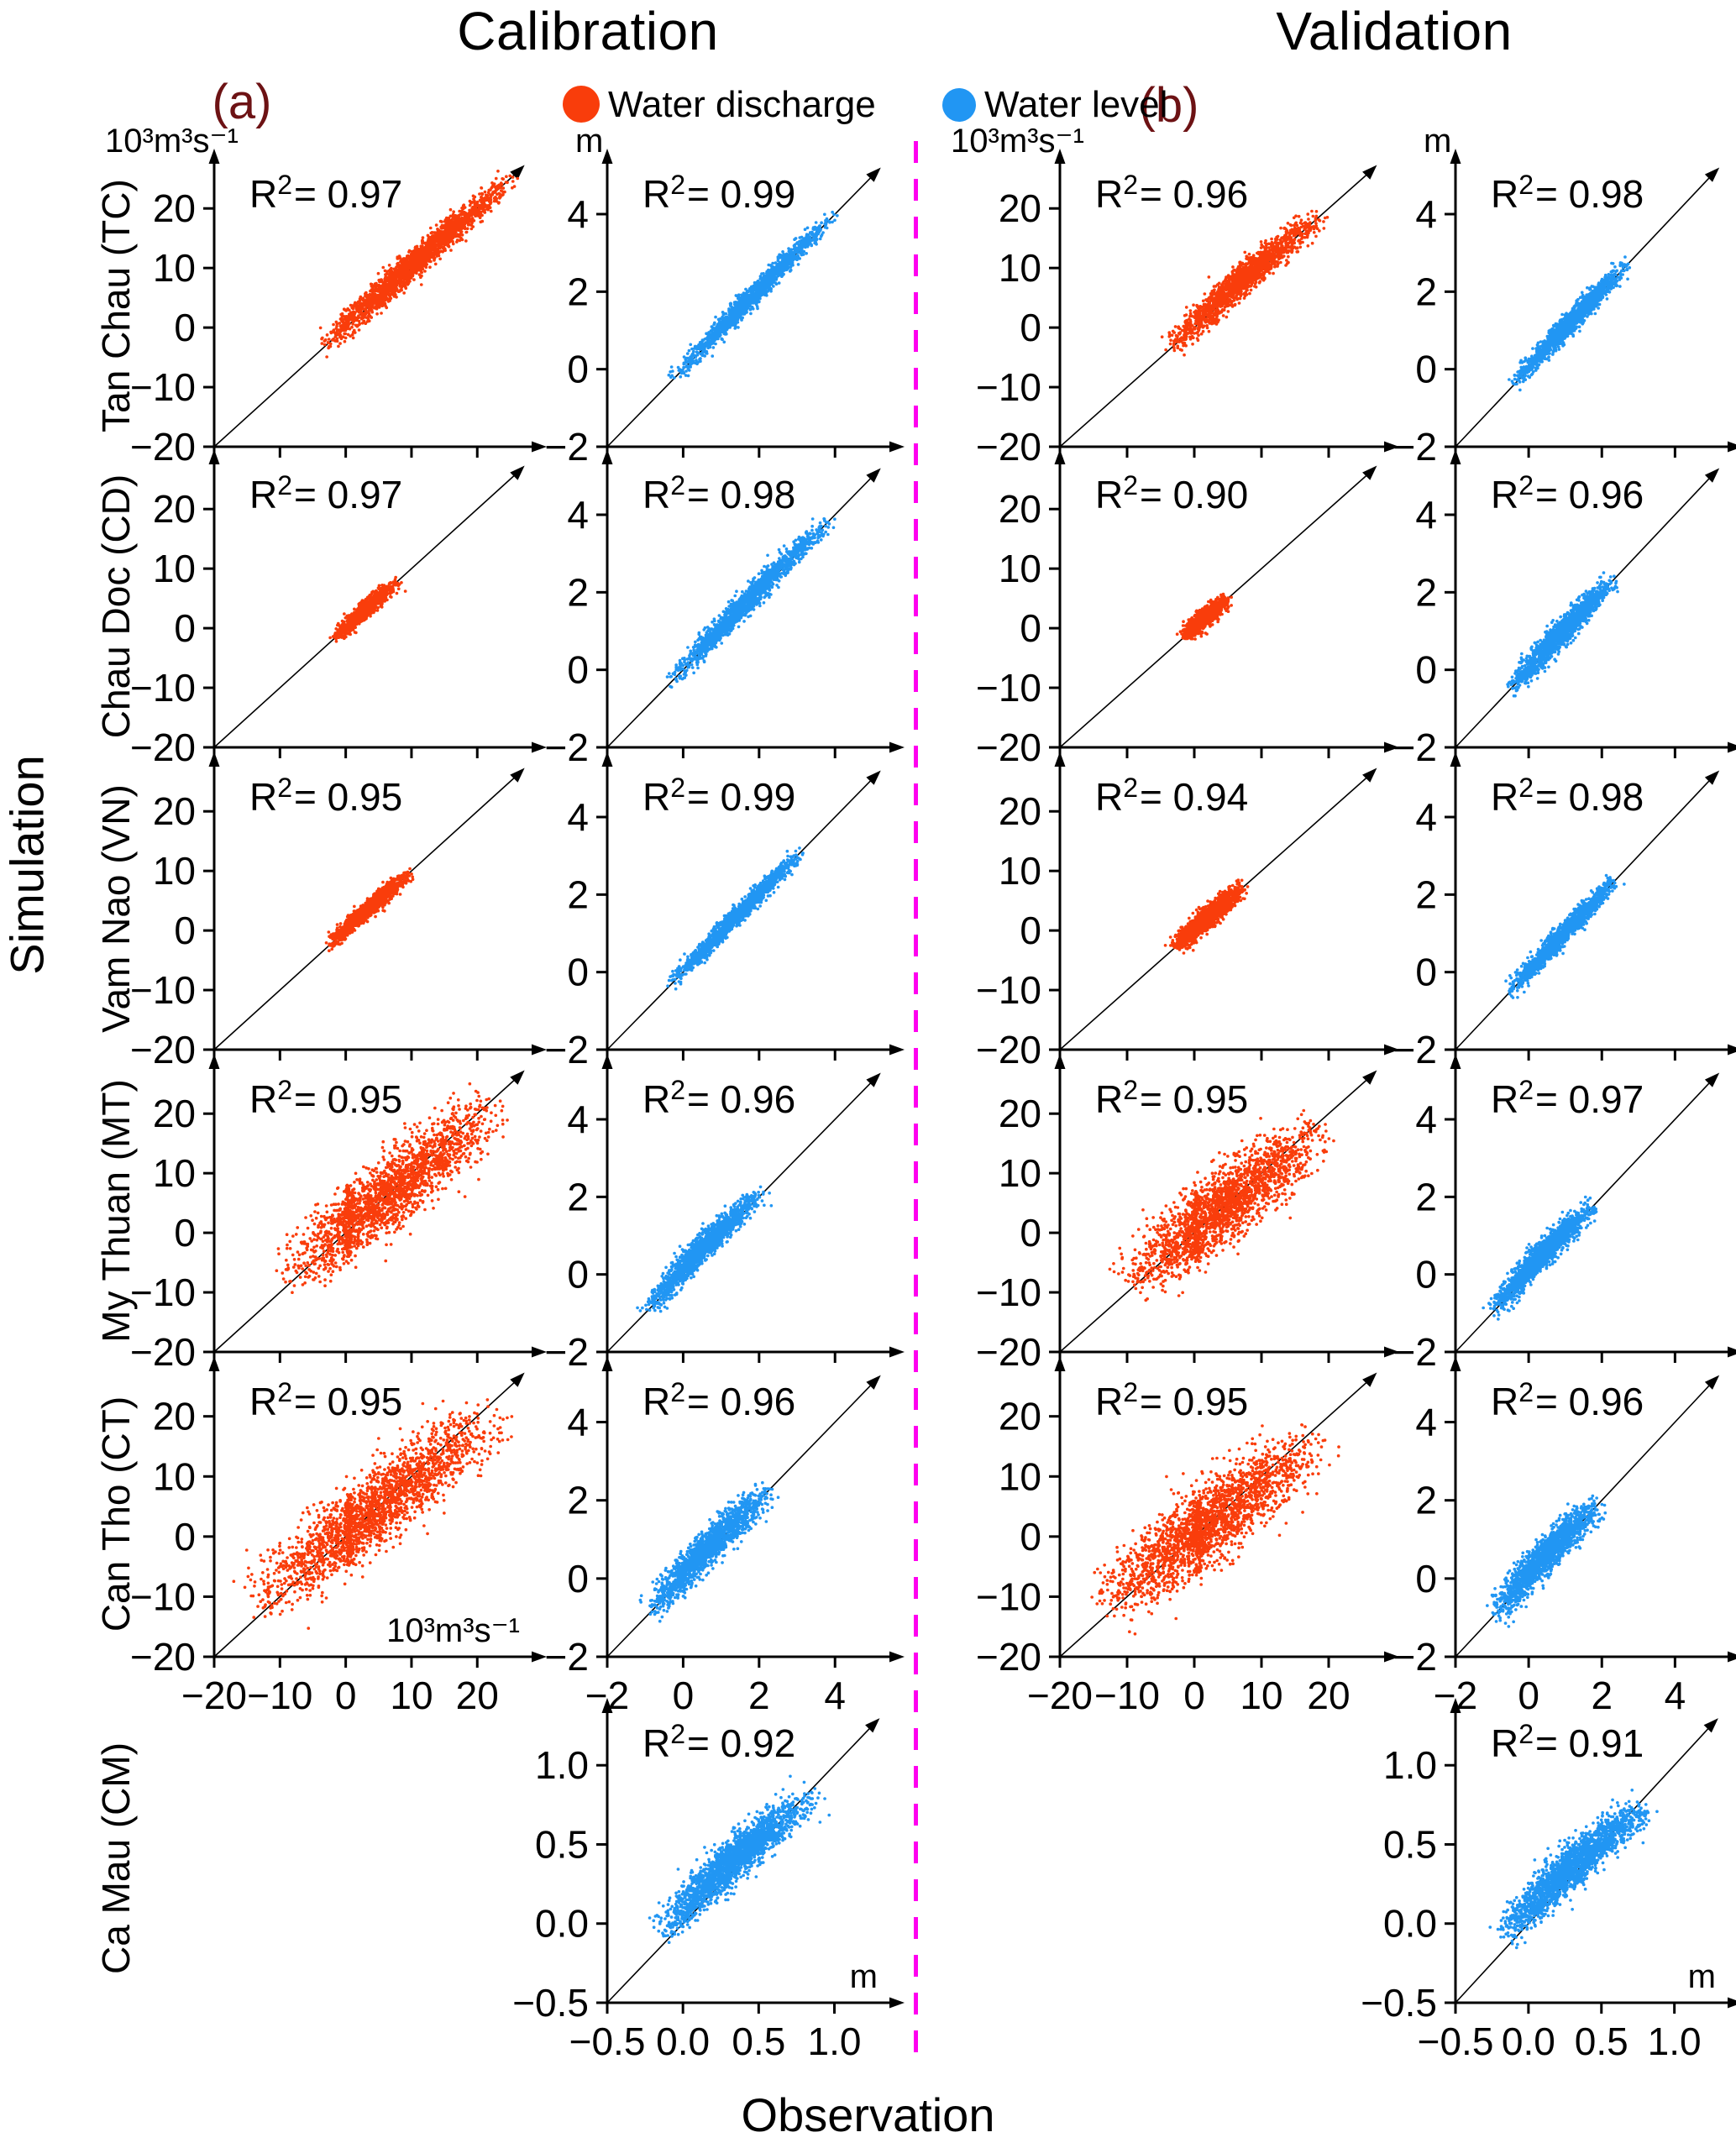 The image size is (1736, 2148). What do you see at coordinates (1017, 141) in the screenshot?
I see `axis-unit-label: 10³m³s⁻¹` at bounding box center [1017, 141].